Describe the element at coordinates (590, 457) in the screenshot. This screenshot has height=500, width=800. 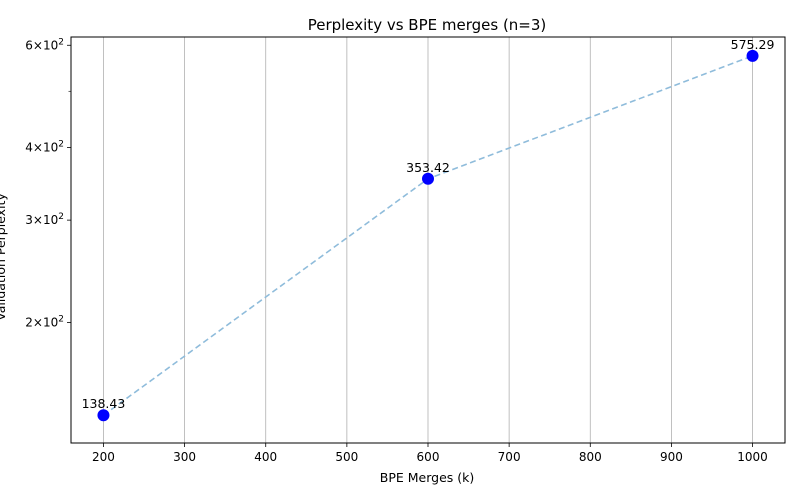
I see `x-tick-label: 800` at that location.